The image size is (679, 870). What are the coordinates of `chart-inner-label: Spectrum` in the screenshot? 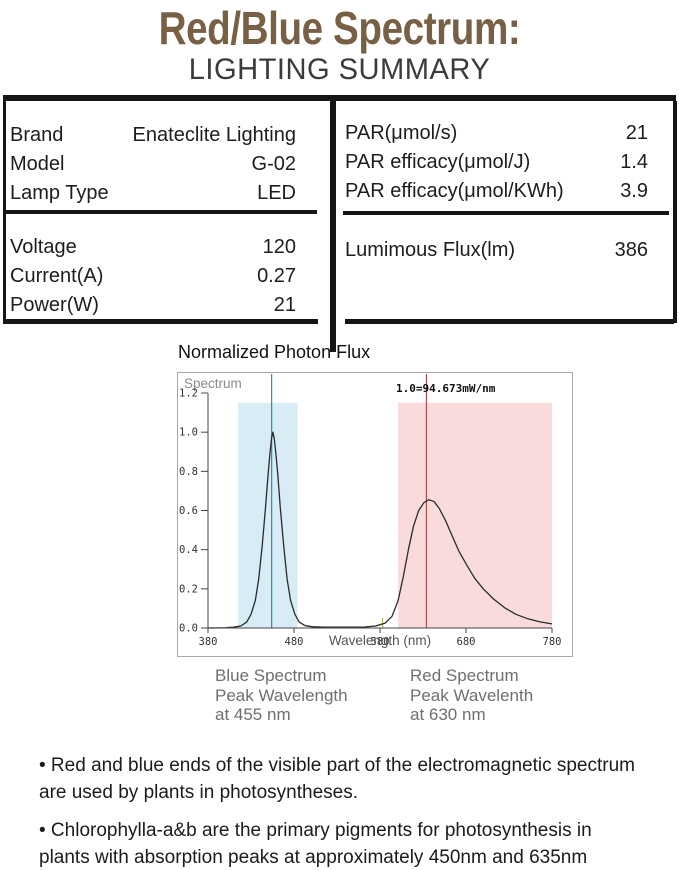 It's located at (213, 383).